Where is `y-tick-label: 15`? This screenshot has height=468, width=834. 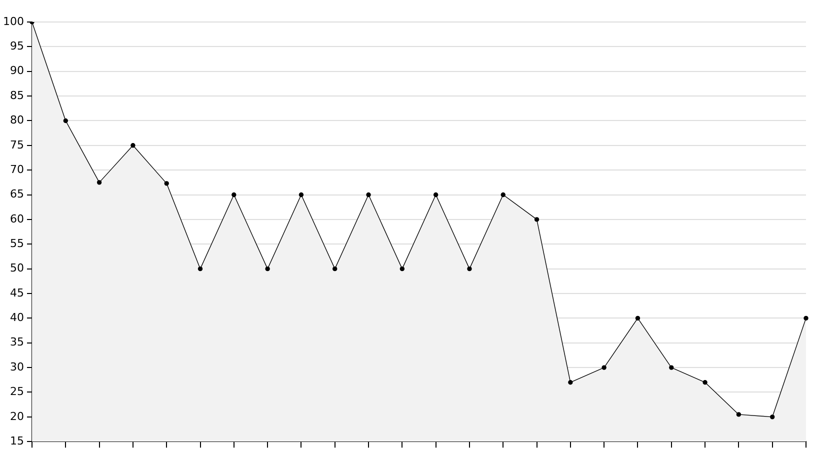 y-tick-label: 15 is located at coordinates (17, 441).